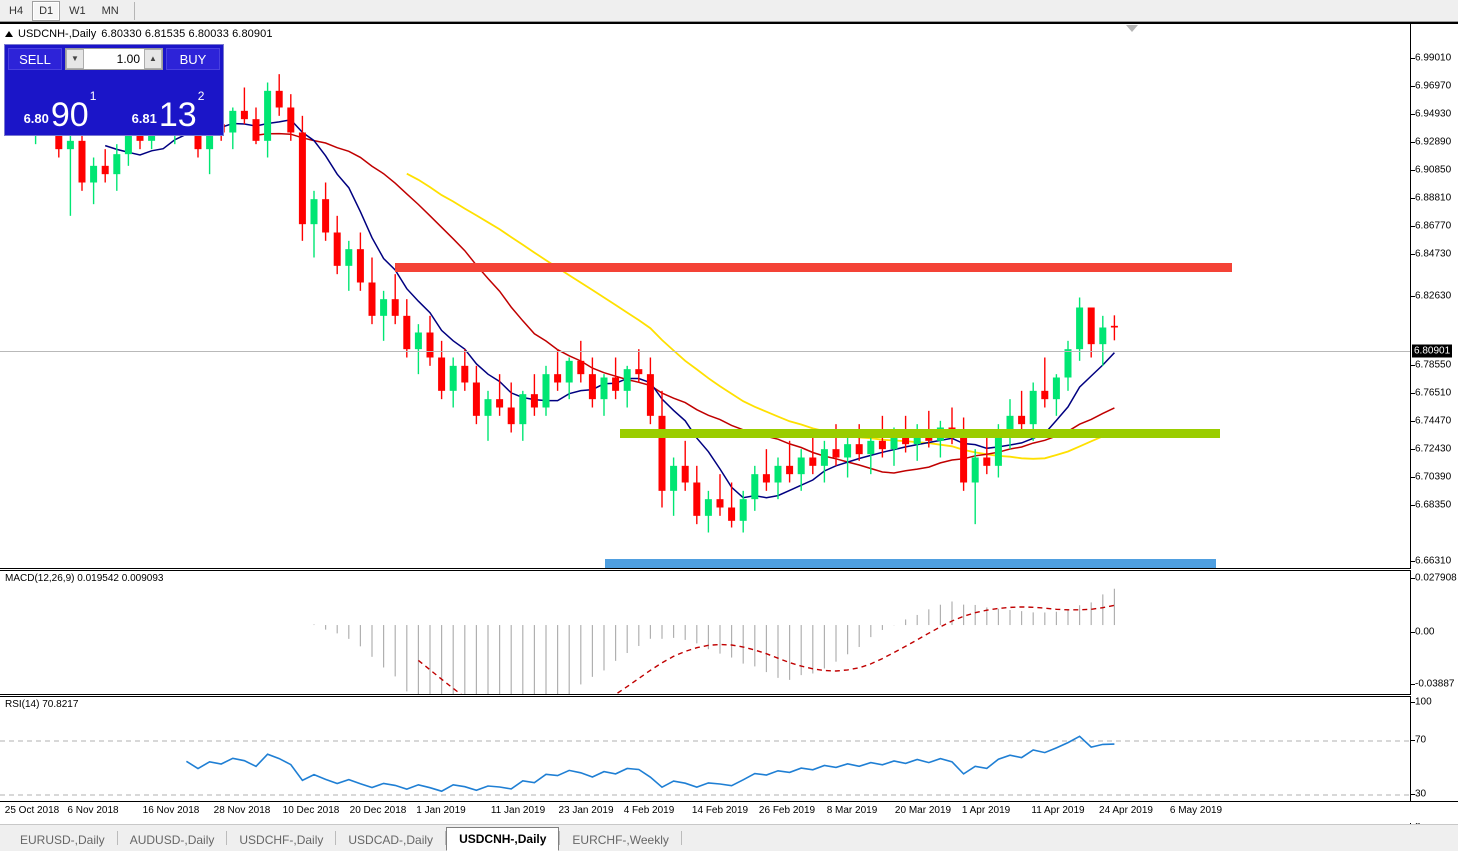  What do you see at coordinates (1433, 226) in the screenshot?
I see `price-scale-label: 6.86770` at bounding box center [1433, 226].